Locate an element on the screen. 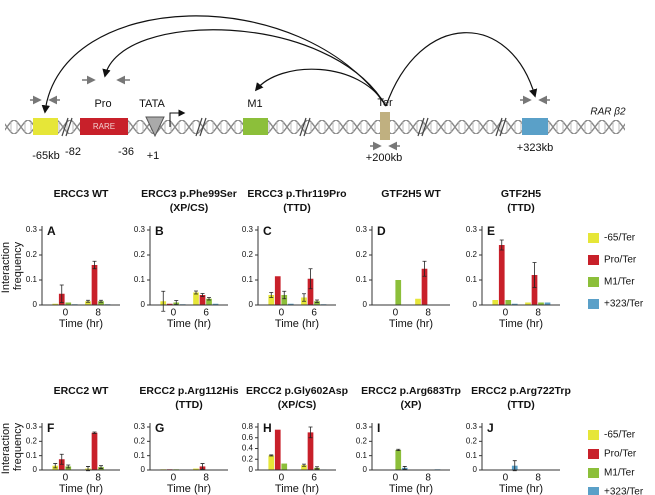  y-tick-label: 0.4 is located at coordinates (248, 448).